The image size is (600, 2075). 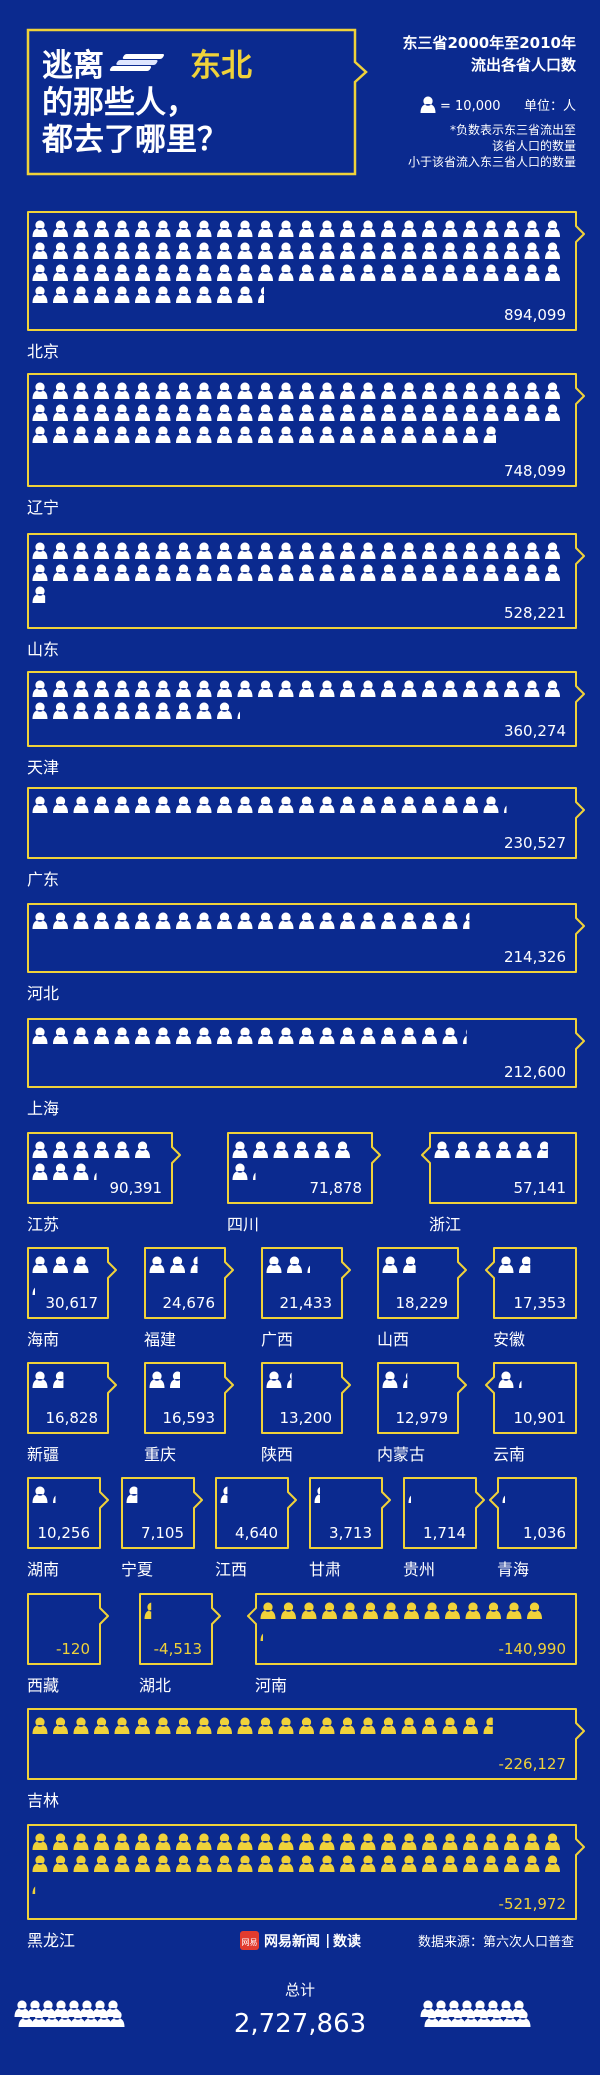 What do you see at coordinates (306, 286) in the screenshot?
I see `region-card-0: 894,099 北京` at bounding box center [306, 286].